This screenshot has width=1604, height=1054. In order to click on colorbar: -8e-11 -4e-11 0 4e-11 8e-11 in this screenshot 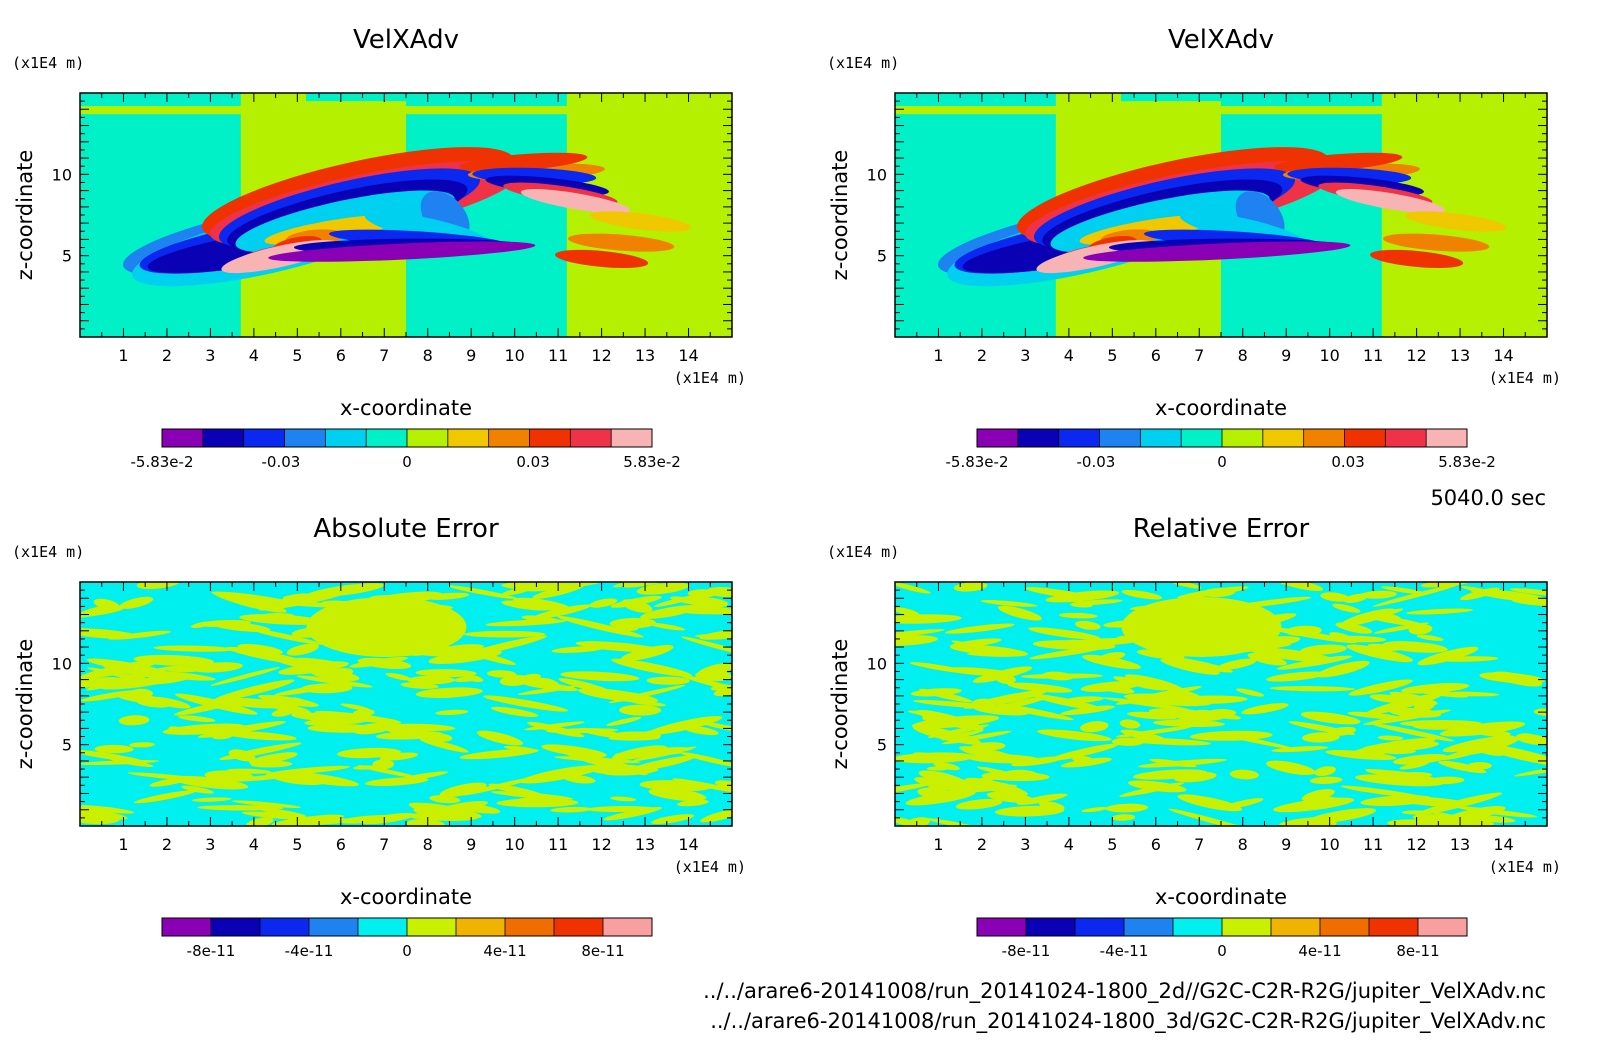, I will do `click(407, 938)`.